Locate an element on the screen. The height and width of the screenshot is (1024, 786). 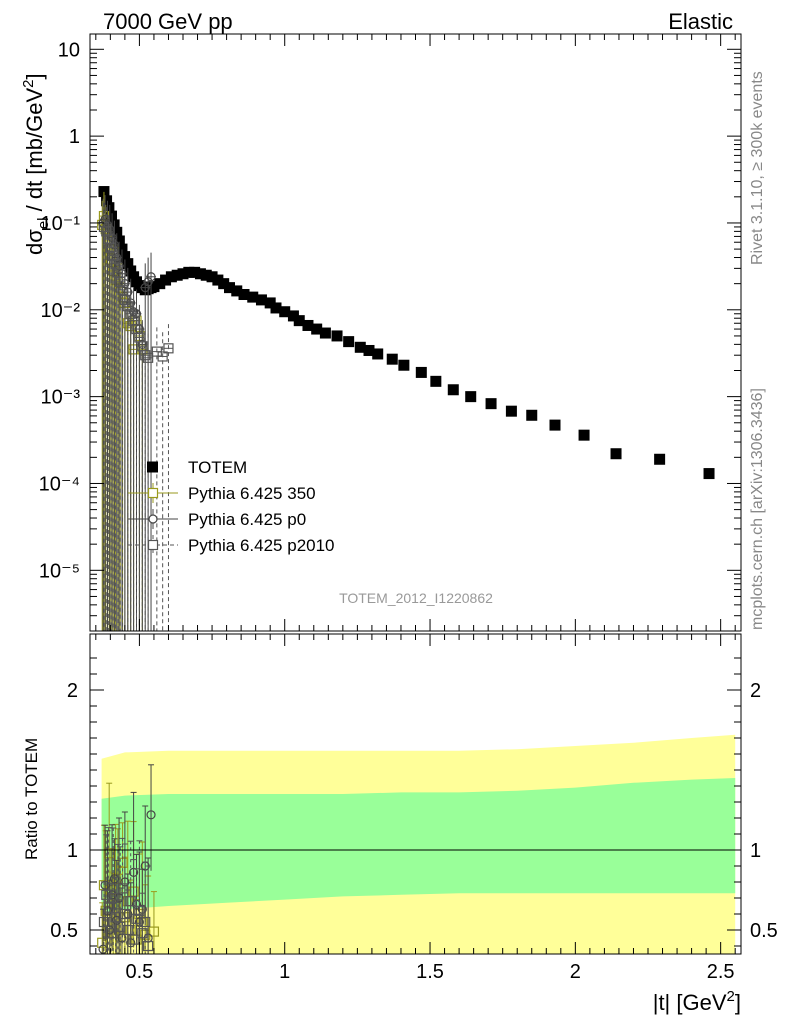
x-tick-label: 1 is located at coordinates (284, 972).